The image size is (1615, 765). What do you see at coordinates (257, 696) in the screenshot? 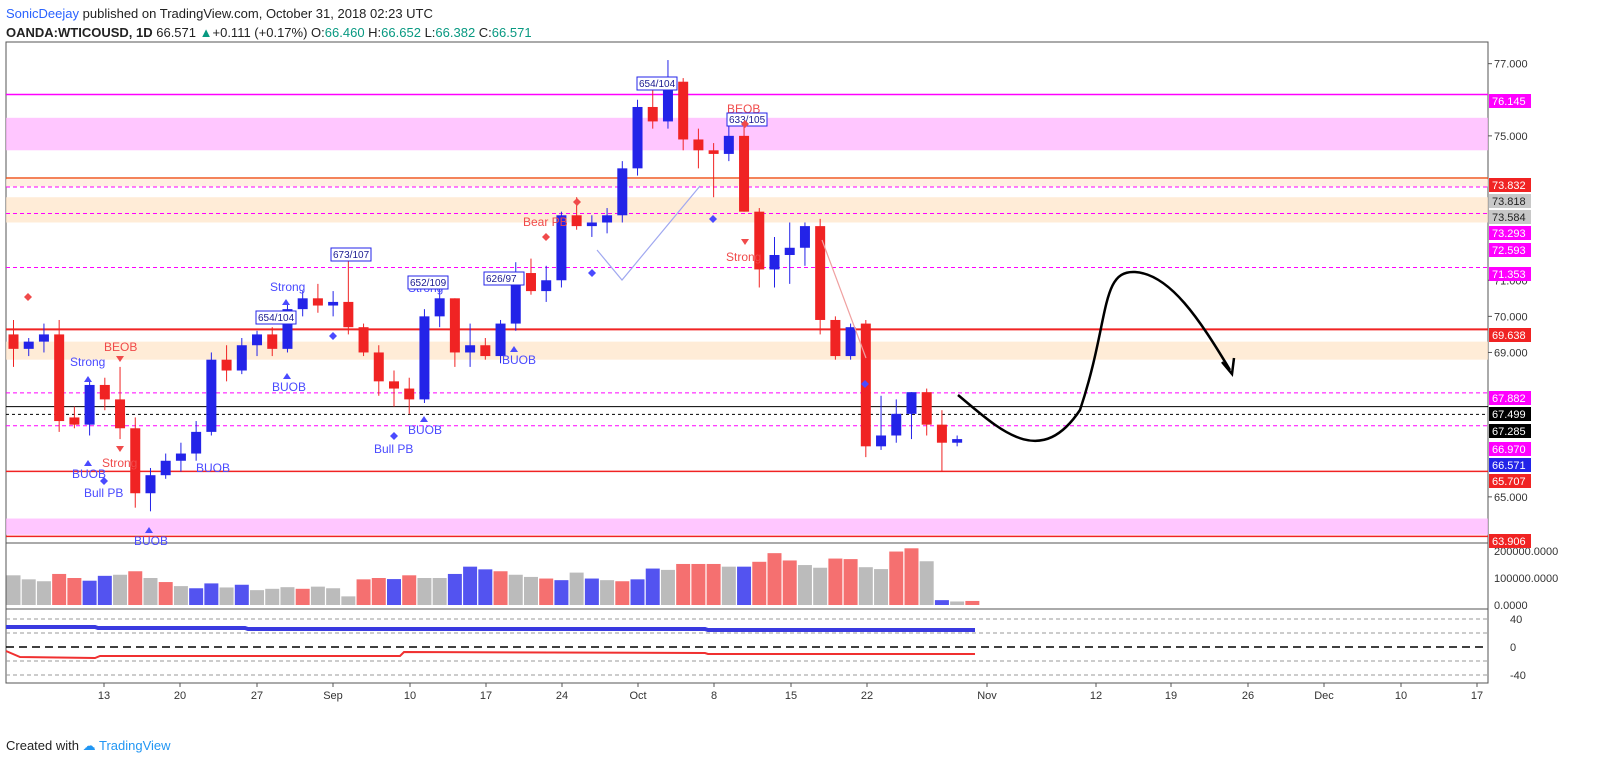
I see `x-tick-label: 27` at bounding box center [257, 696].